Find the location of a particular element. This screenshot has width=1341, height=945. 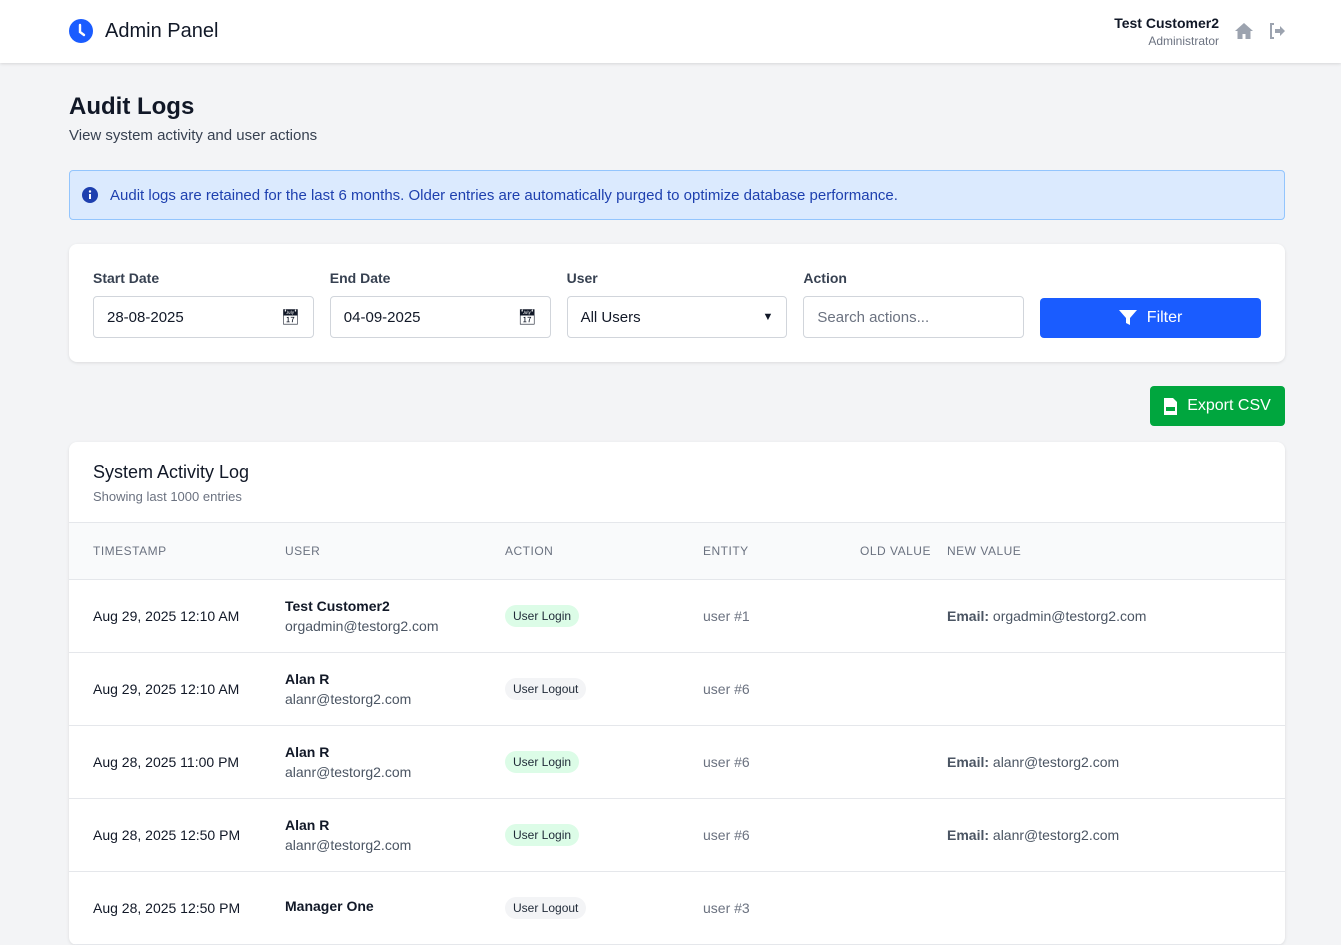

col-entity: Entity is located at coordinates (726, 551).